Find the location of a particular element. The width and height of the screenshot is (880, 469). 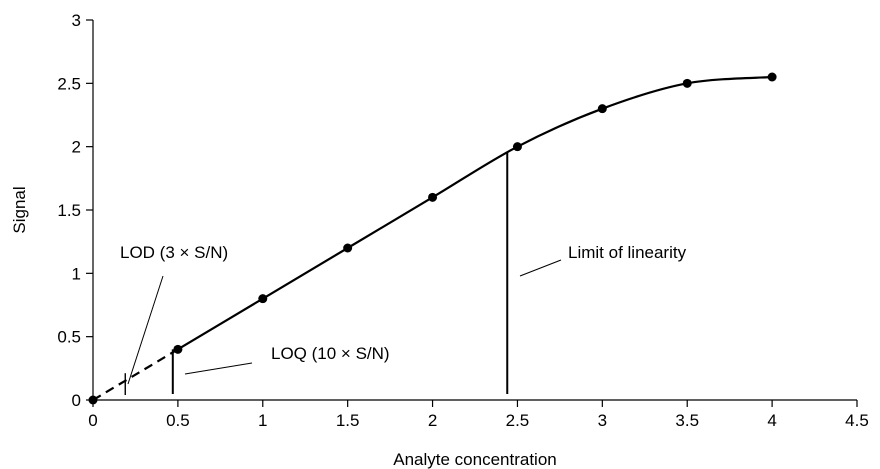

dashed-extrapolation is located at coordinates (135, 374).